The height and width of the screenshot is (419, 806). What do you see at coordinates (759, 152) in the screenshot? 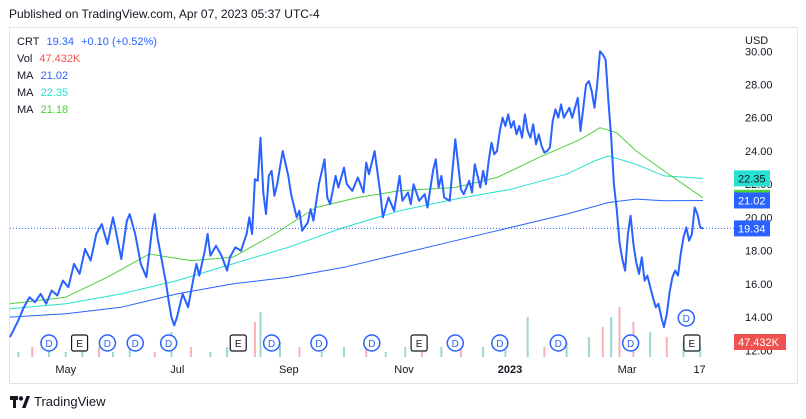
I see `y-tick-label: 24.00` at bounding box center [759, 152].